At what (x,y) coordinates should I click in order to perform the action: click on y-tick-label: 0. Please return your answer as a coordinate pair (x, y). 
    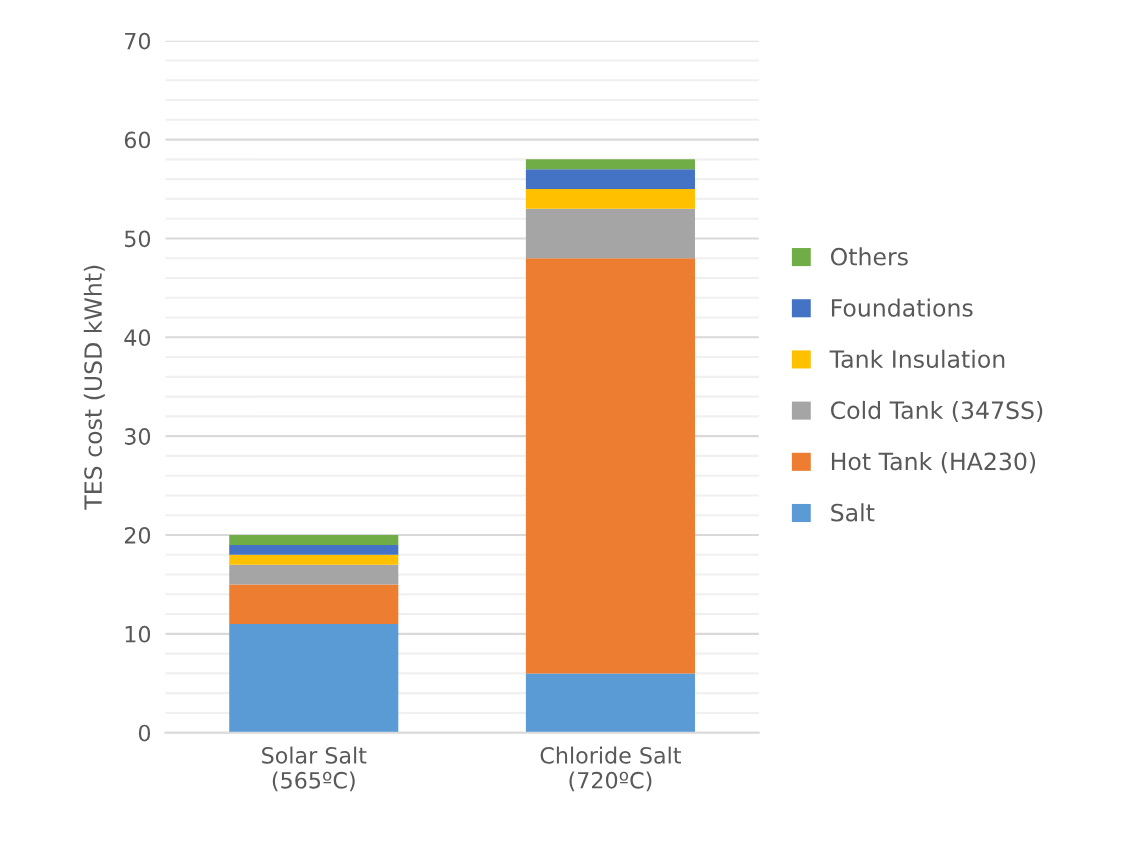
    Looking at the image, I should click on (144, 733).